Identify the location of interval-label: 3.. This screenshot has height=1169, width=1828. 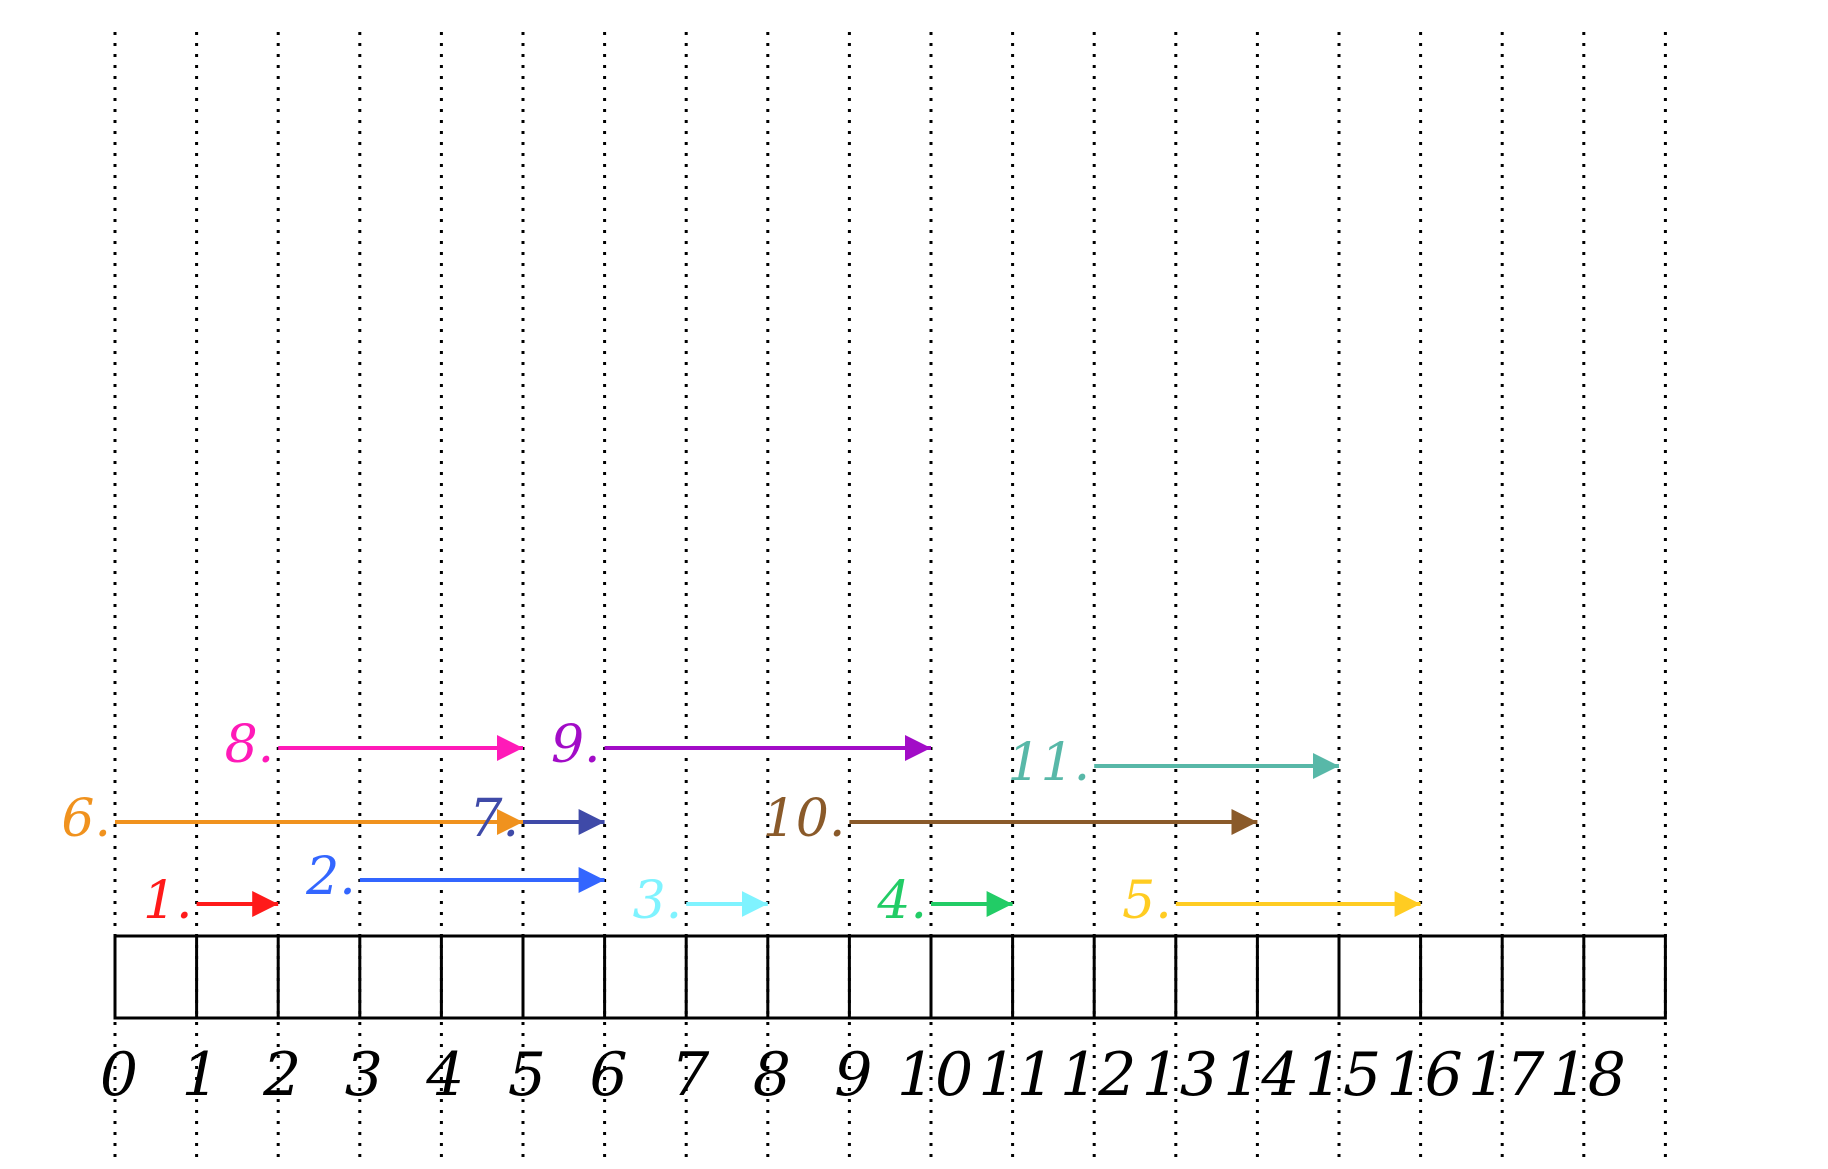
(658, 901).